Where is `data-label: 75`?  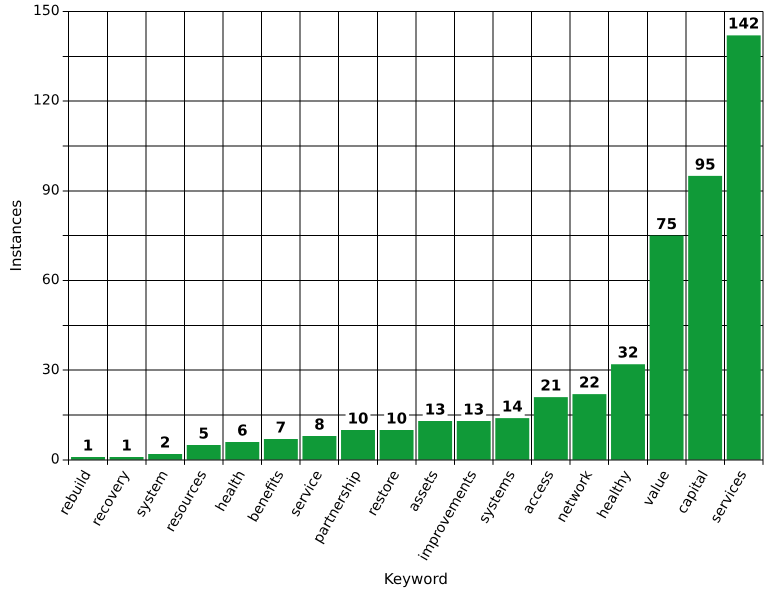 data-label: 75 is located at coordinates (667, 224).